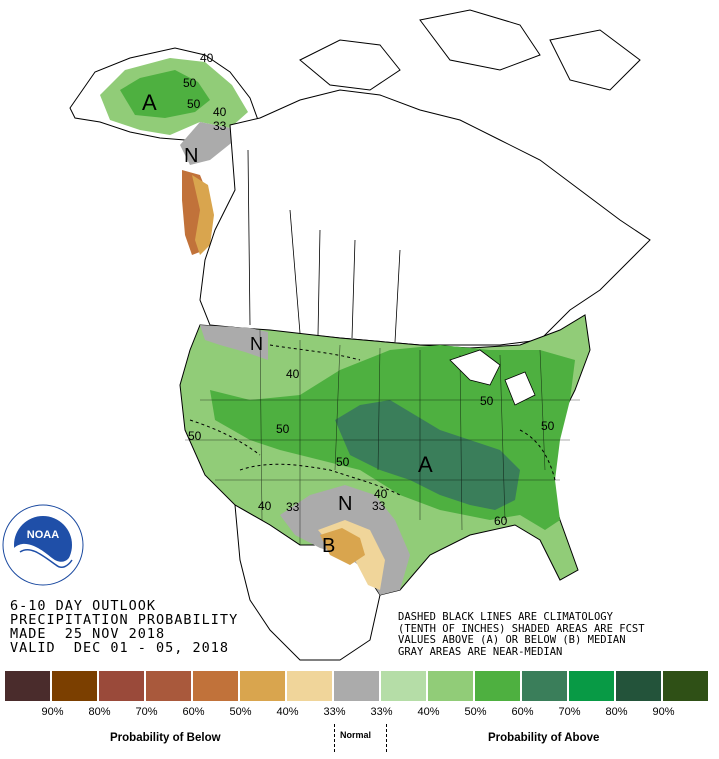 Image resolution: width=719 pixels, height=759 pixels. Describe the element at coordinates (487, 401) in the screenshot. I see `conus-contour-5: 50` at that location.